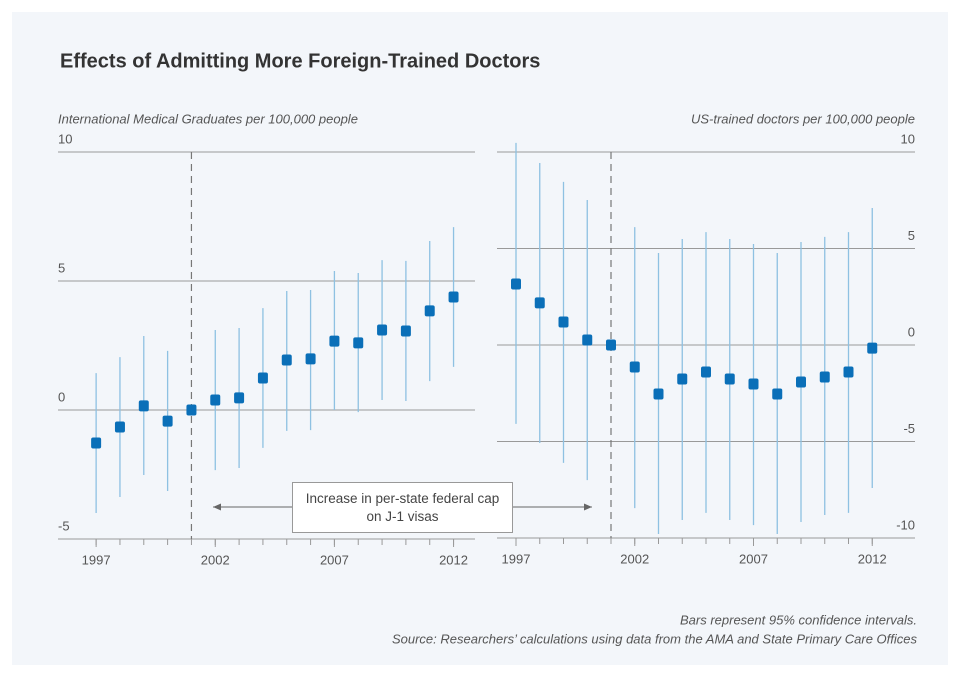 This screenshot has height=679, width=961. Describe the element at coordinates (905, 524) in the screenshot. I see `y-tick-label: -10` at that location.